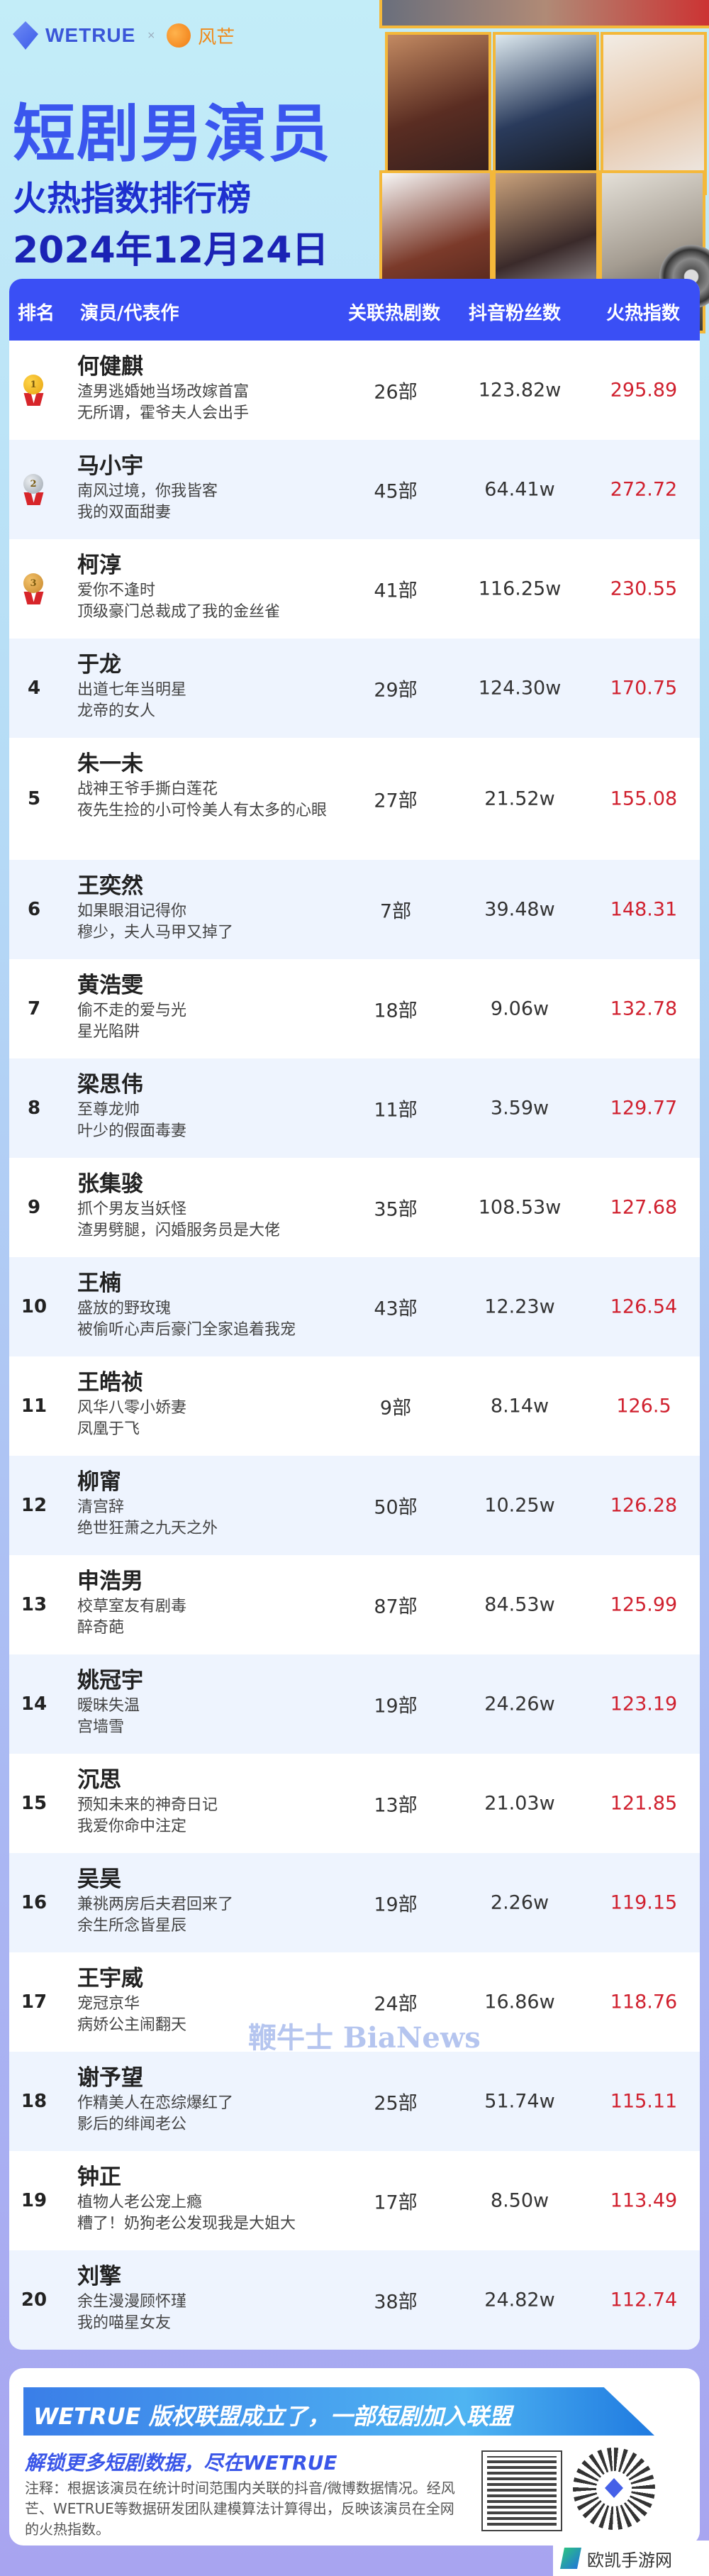 The image size is (709, 2576). Describe the element at coordinates (354, 1108) in the screenshot. I see `table-row: 8 梁思伟 至尊龙帅 叶少的假面毒妻 11部 3.59w 129.77` at that location.